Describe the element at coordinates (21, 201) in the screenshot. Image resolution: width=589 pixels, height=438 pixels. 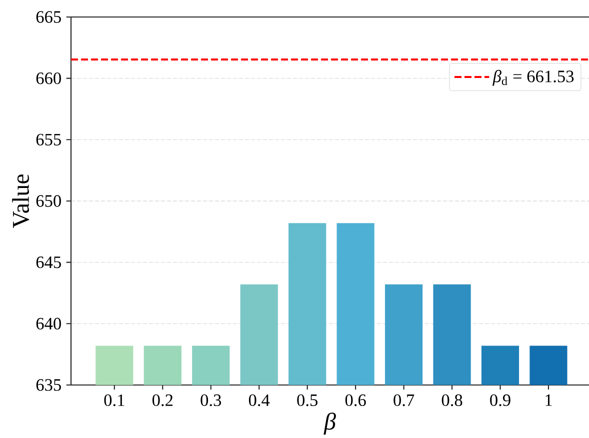
I see `y-axis-title: Value` at that location.